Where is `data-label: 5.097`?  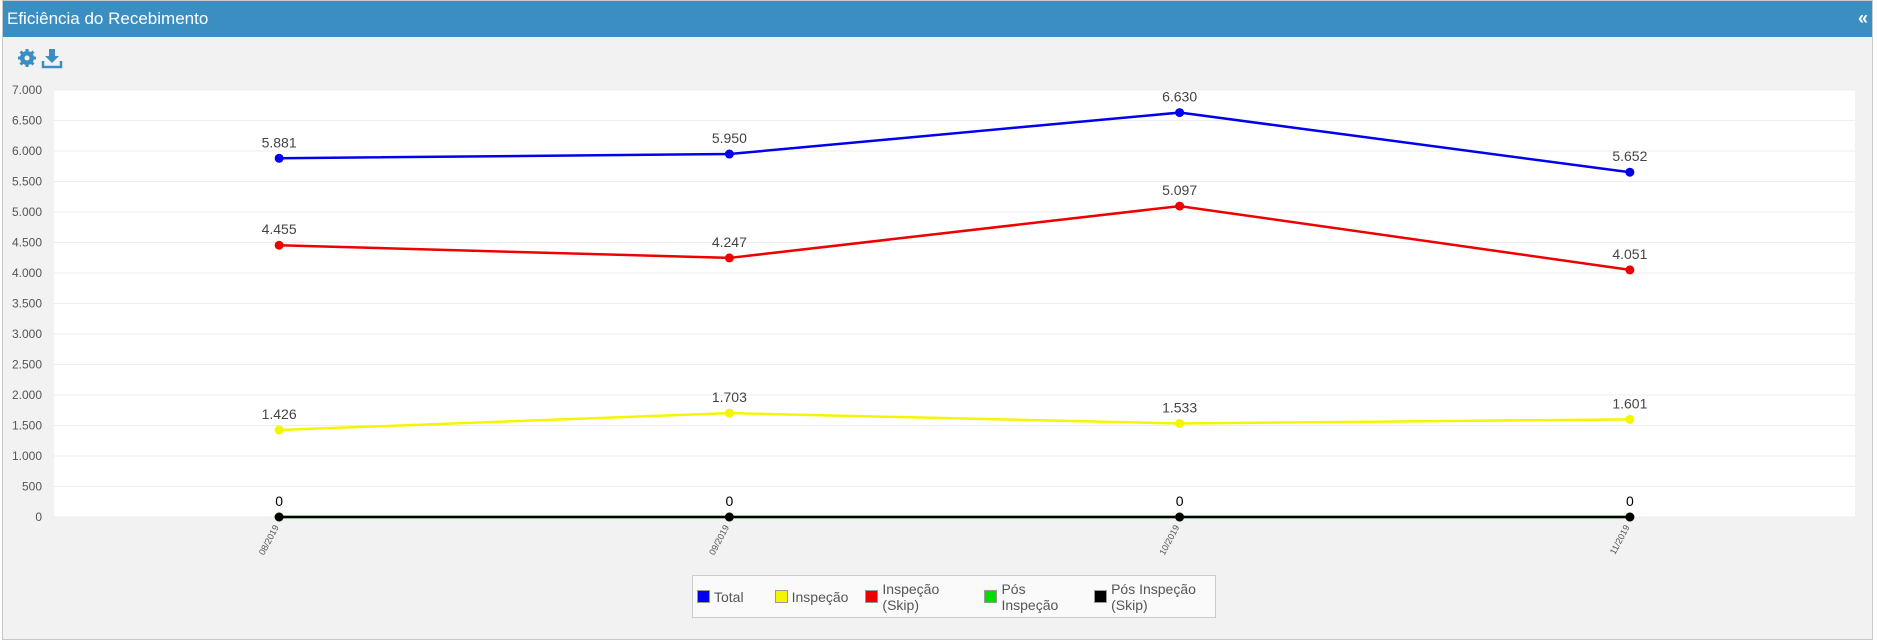 data-label: 5.097 is located at coordinates (1179, 190).